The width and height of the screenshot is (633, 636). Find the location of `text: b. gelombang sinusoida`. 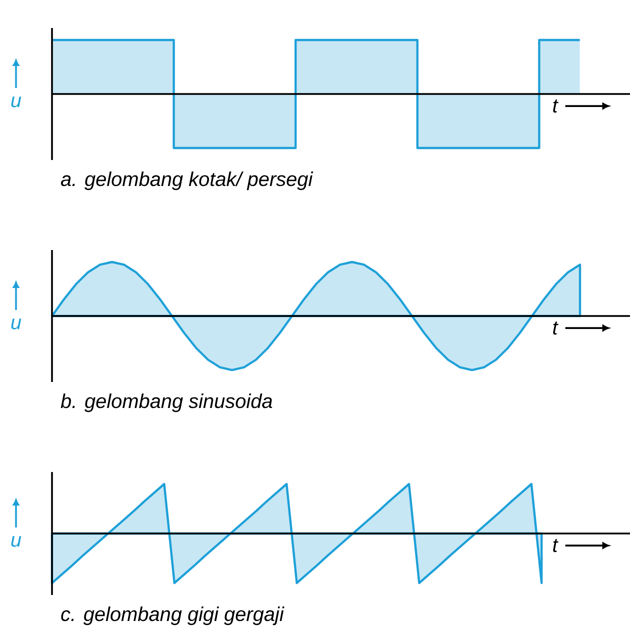

text: b. gelombang sinusoida is located at coordinates (166, 403).